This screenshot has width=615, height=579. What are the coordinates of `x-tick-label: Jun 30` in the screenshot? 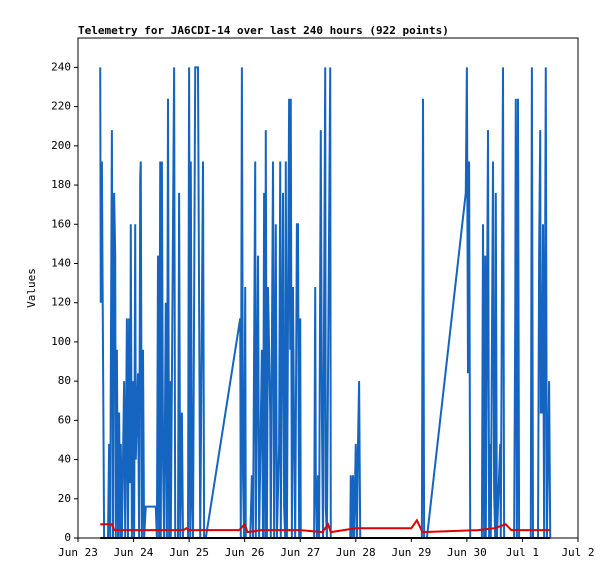 It's located at (467, 552).